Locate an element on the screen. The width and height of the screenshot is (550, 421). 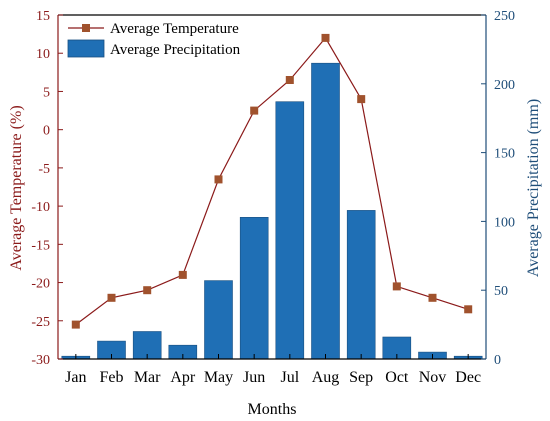
x-axis-label: Months is located at coordinates (272, 409).